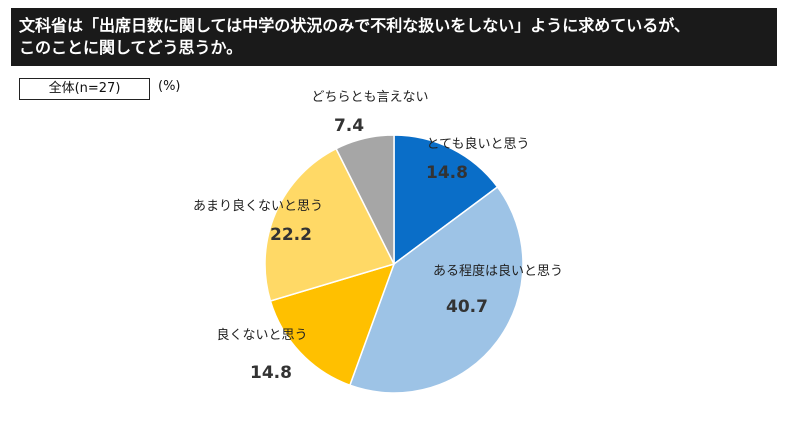 The height and width of the screenshot is (434, 791). Describe the element at coordinates (84, 89) in the screenshot. I see `sample-size-label: 全体(n=27)` at that location.